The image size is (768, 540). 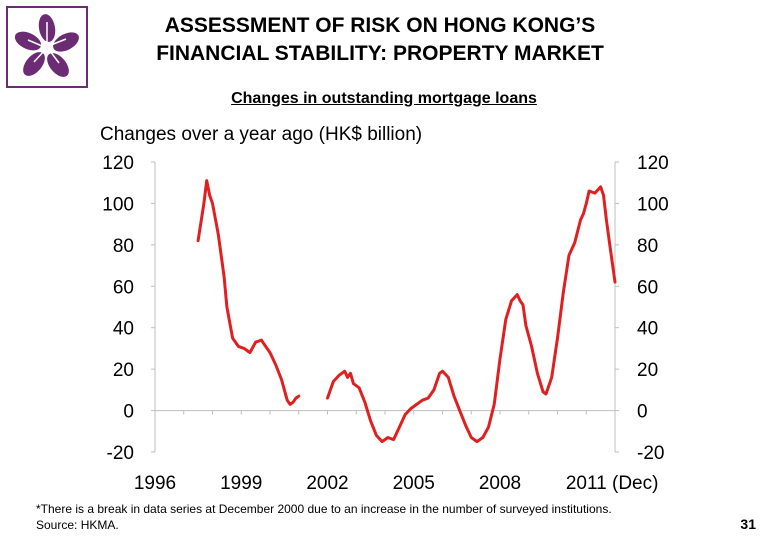 What do you see at coordinates (123, 246) in the screenshot?
I see `y-tick-label-left: 80` at bounding box center [123, 246].